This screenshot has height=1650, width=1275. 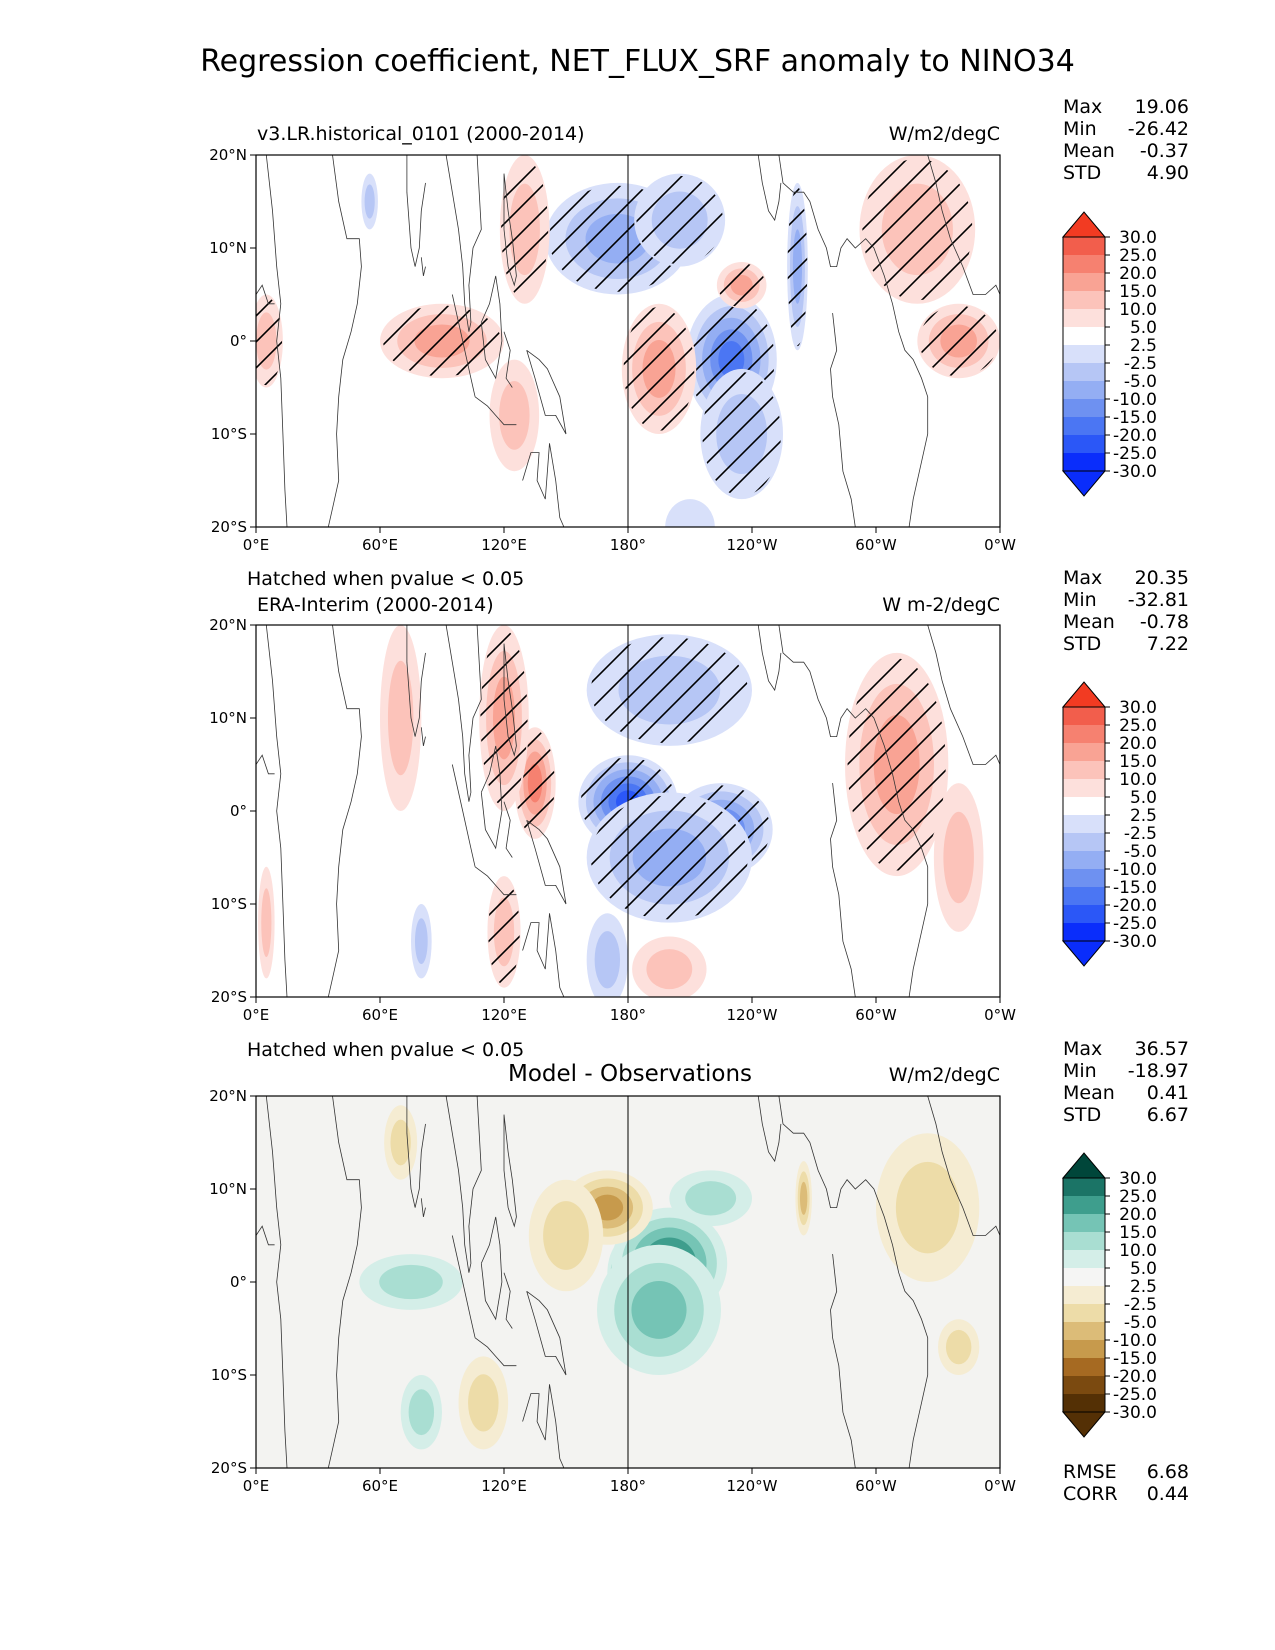 What do you see at coordinates (380, 1015) in the screenshot?
I see `x-tick-label: 60°E` at bounding box center [380, 1015].